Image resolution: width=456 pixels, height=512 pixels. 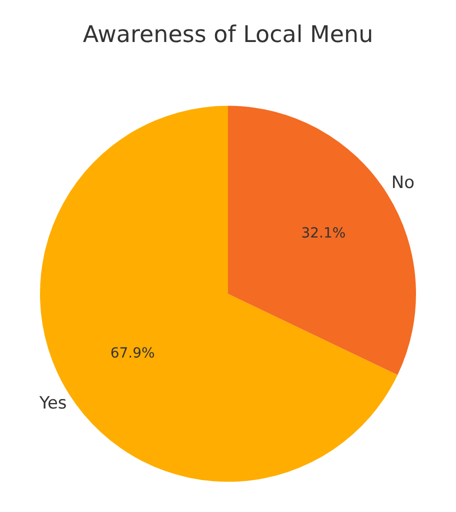 I want to click on slice-label: No, so click(x=403, y=182).